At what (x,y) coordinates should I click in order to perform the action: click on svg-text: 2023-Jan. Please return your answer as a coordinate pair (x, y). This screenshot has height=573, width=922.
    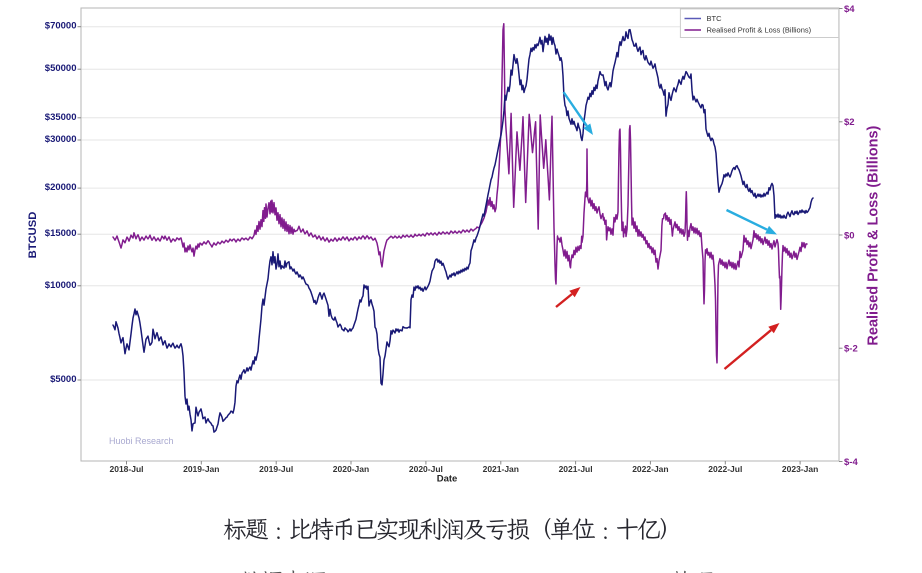
    Looking at the image, I should click on (800, 469).